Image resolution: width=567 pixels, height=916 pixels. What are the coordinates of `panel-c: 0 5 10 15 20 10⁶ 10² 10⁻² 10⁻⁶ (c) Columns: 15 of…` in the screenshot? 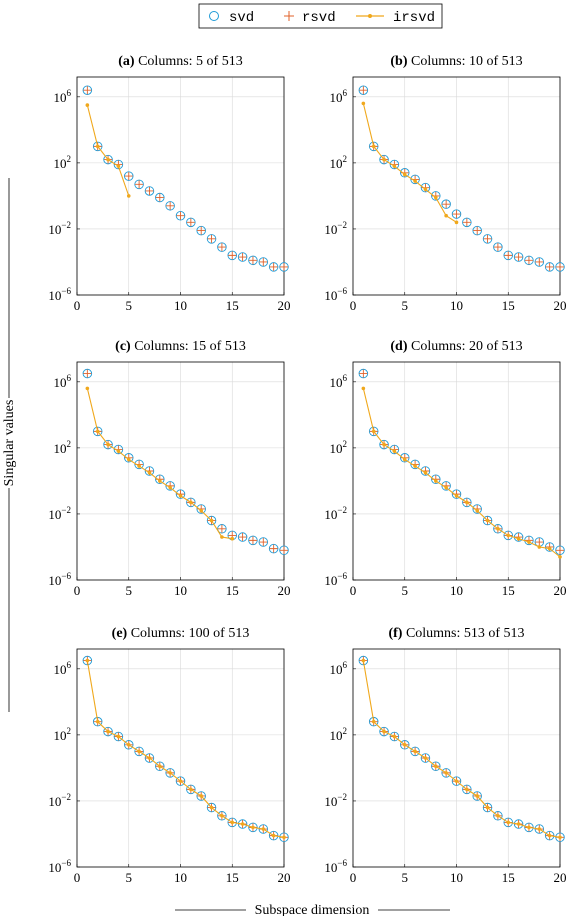 It's located at (169, 468).